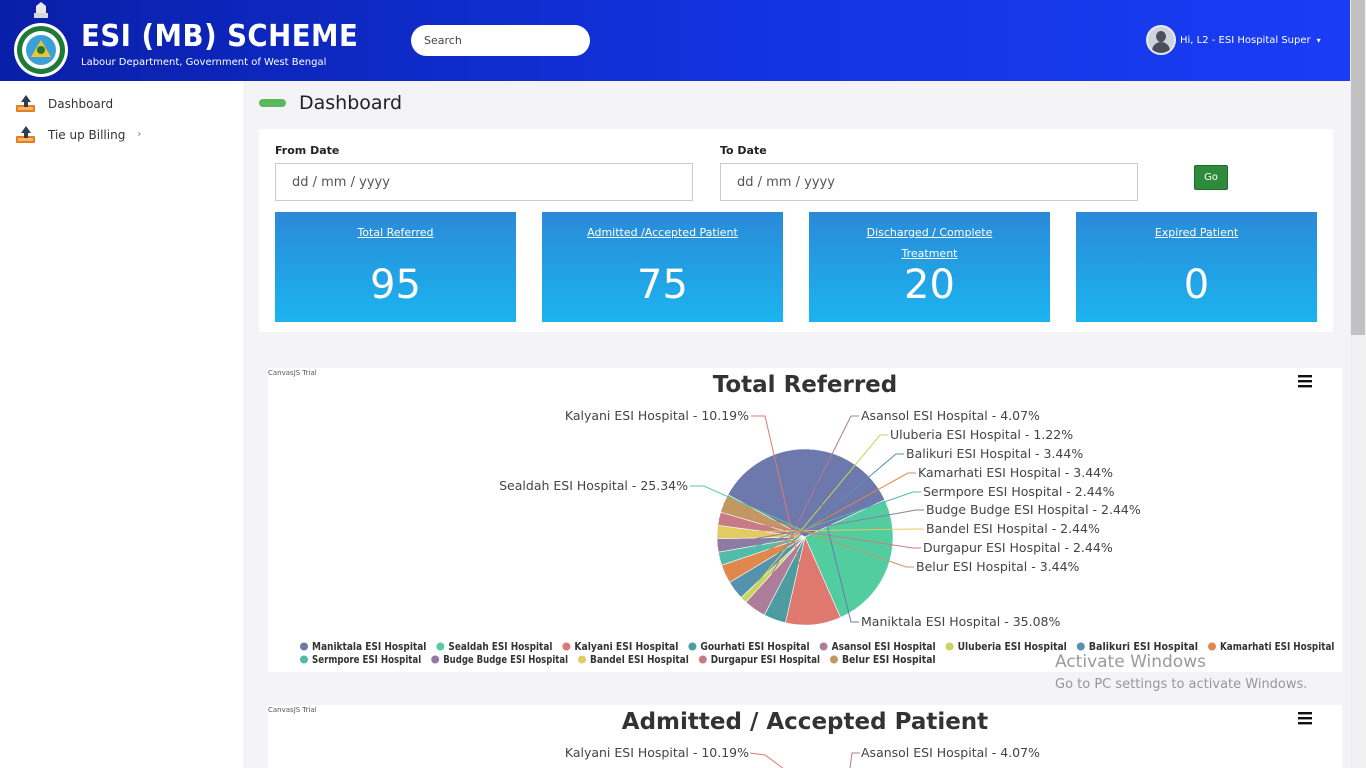 The height and width of the screenshot is (768, 1366). I want to click on legend-item: Sealdah ESI Hospital, so click(494, 647).